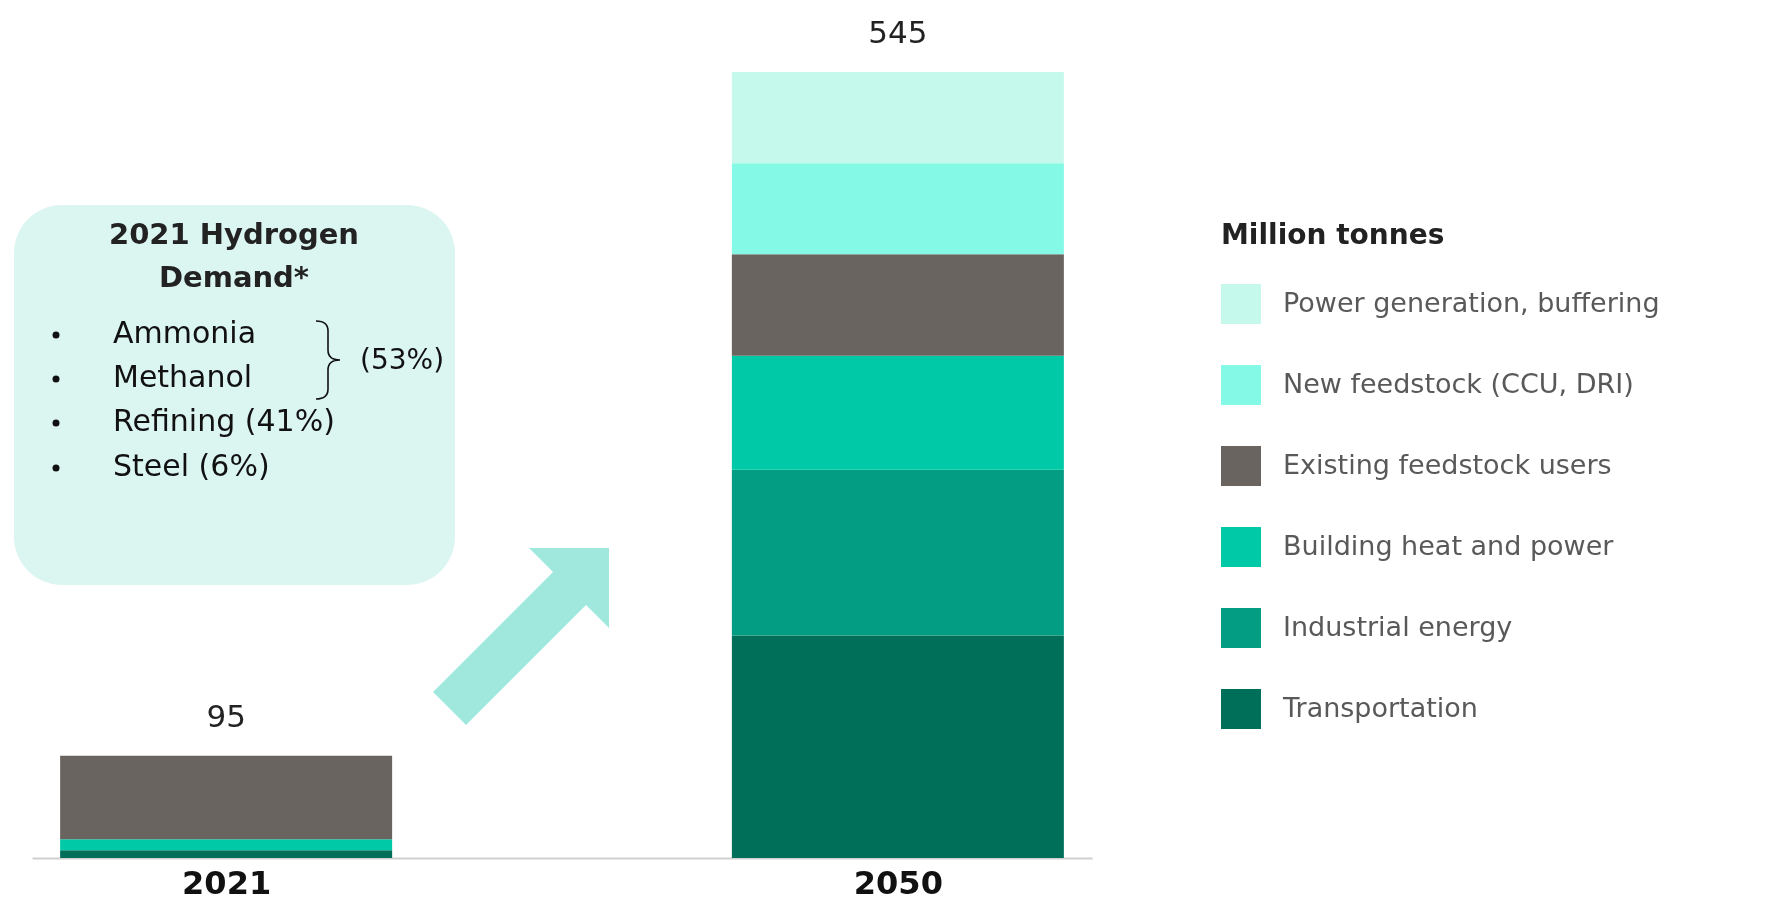 Image resolution: width=1765 pixels, height=908 pixels. I want to click on annotation: Ammonia, so click(185, 333).